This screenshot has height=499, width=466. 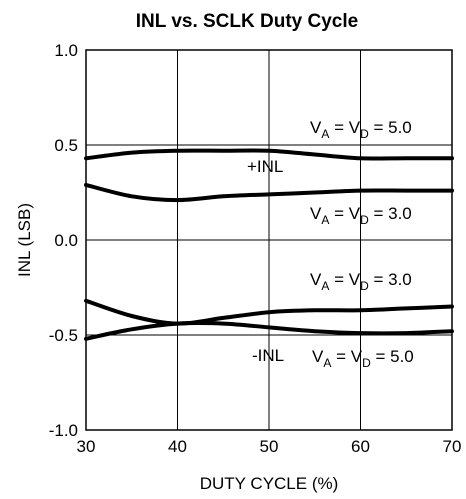 I want to click on annotation-va-vd-5v-upper: VA = VD = 5.0, so click(x=361, y=129).